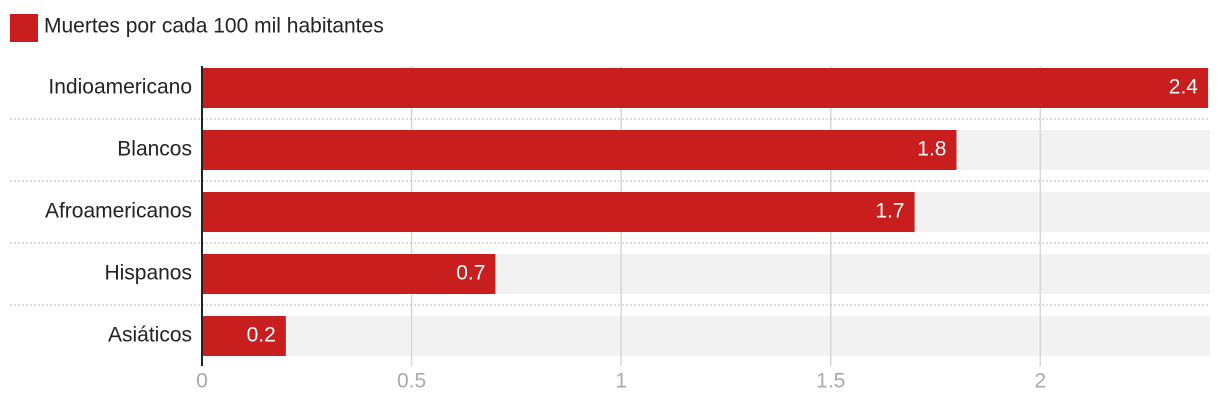 The width and height of the screenshot is (1220, 404). Describe the element at coordinates (214, 26) in the screenshot. I see `legend-label: Muertes por cada 100 mil habitantes` at that location.